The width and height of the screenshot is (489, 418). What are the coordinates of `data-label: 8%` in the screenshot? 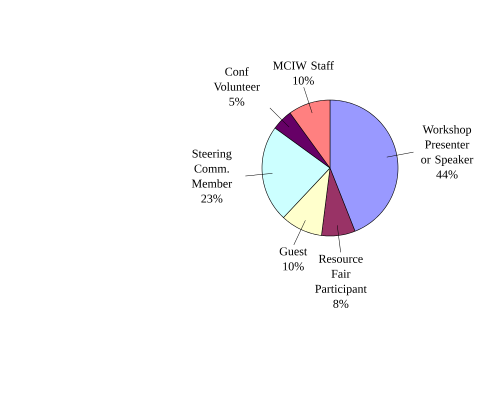 It's located at (340, 304).